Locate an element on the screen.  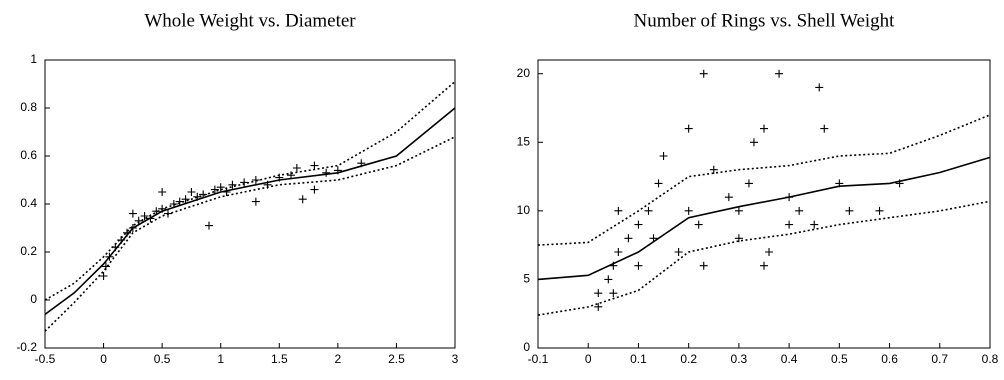
y-tick-label: 0.4 is located at coordinates (28, 203).